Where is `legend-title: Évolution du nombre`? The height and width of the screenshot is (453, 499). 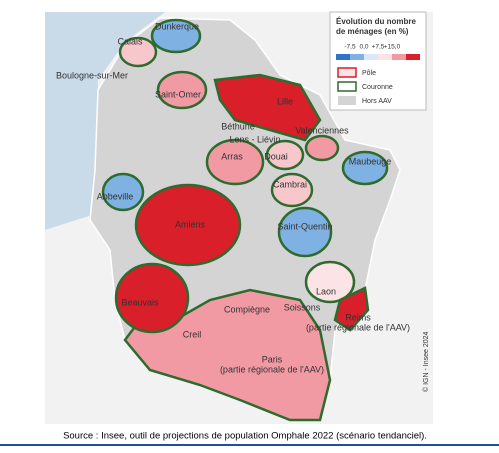 legend-title: Évolution du nombre is located at coordinates (376, 21).